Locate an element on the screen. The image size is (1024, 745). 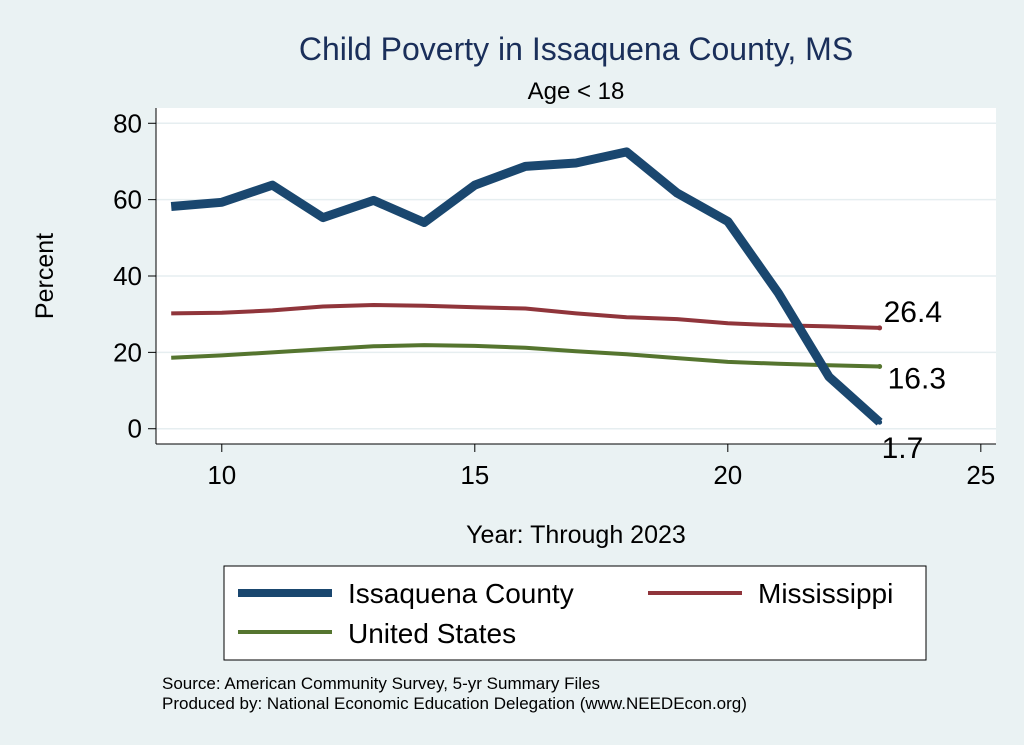
y-axis-ticks: 0 20 40 60 80 is located at coordinates (134, 276).